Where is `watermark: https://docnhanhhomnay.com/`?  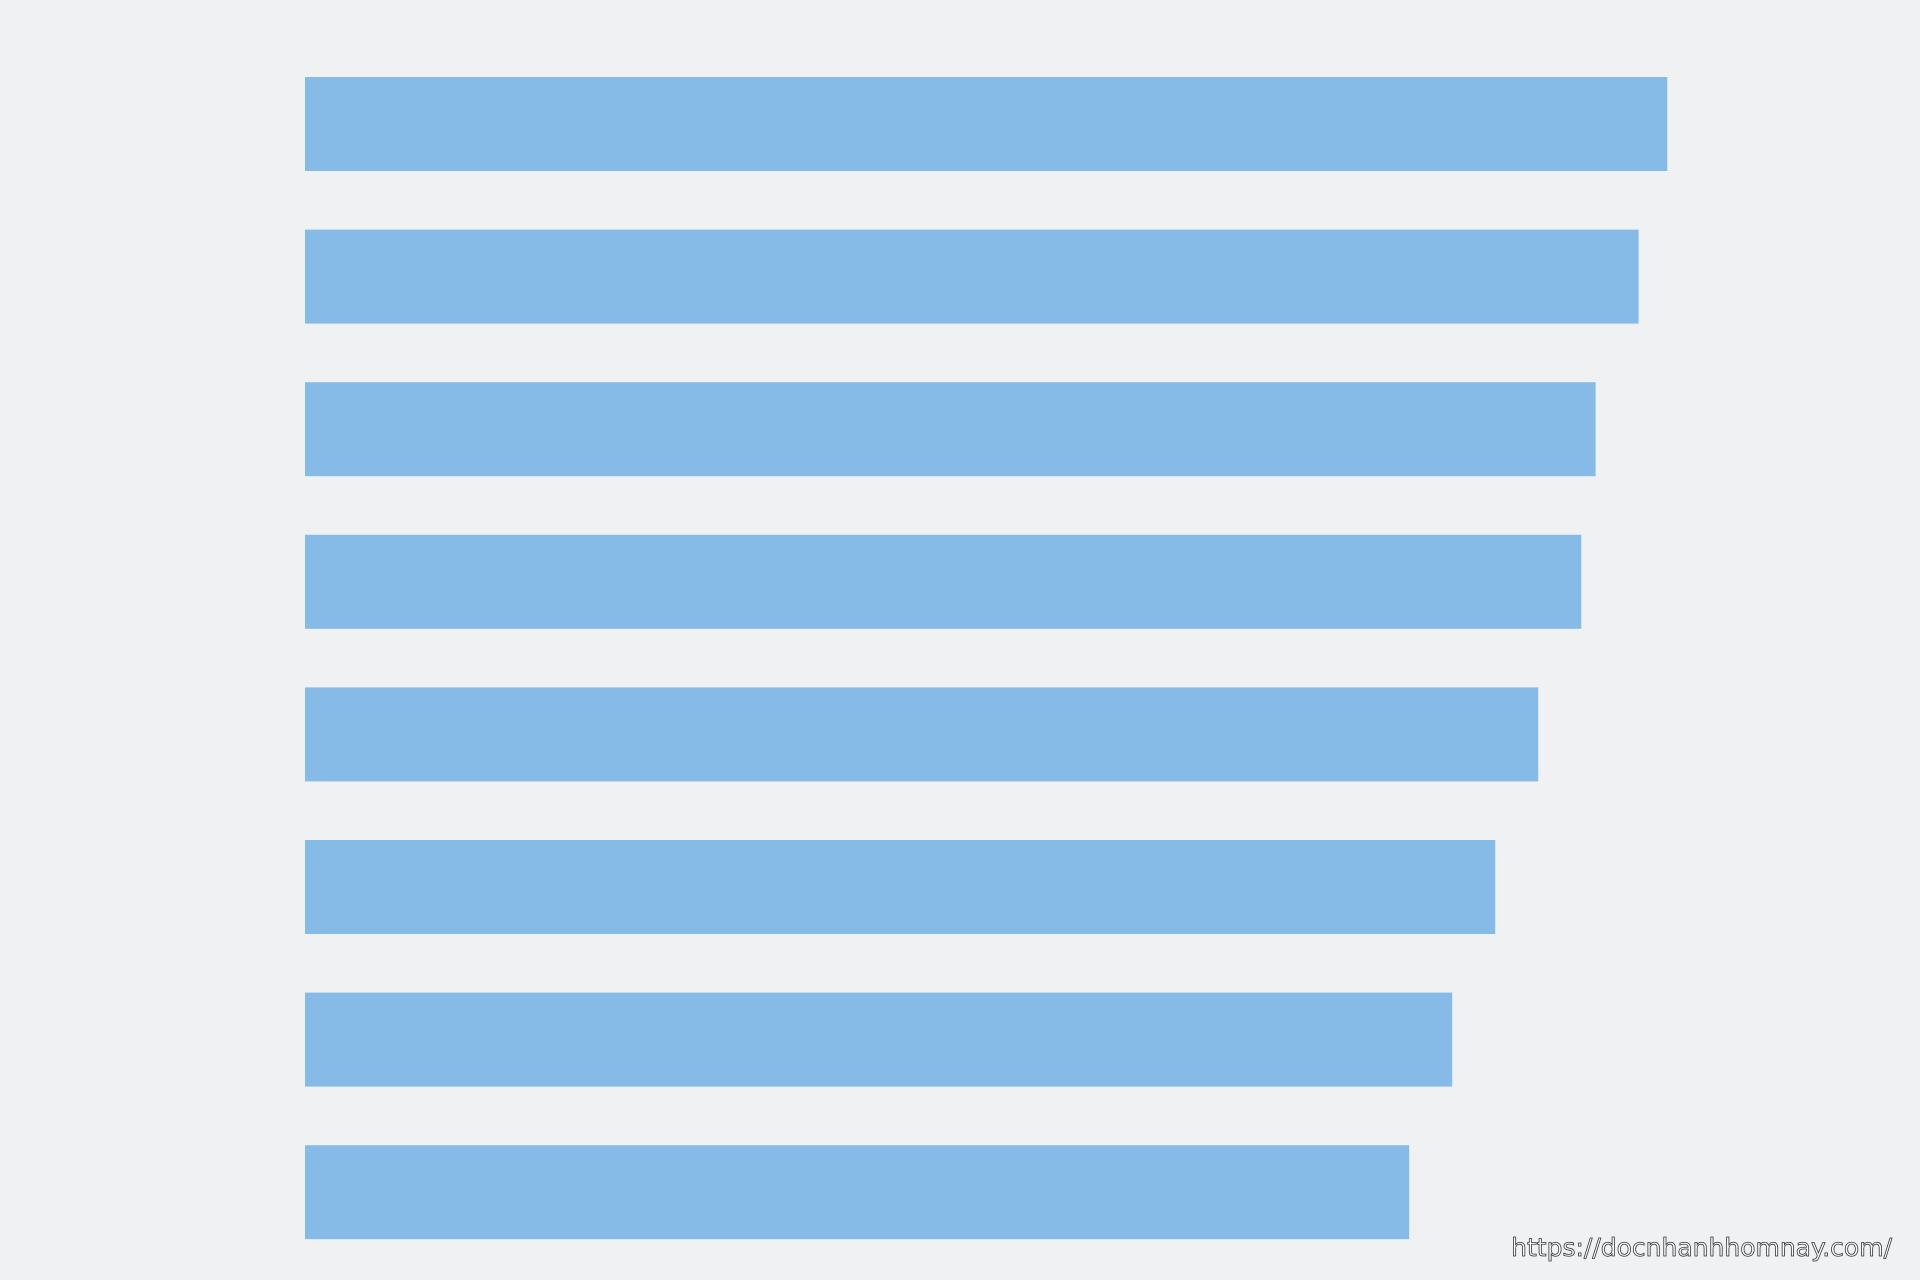 watermark: https://docnhanhhomnay.com/ is located at coordinates (1701, 1247).